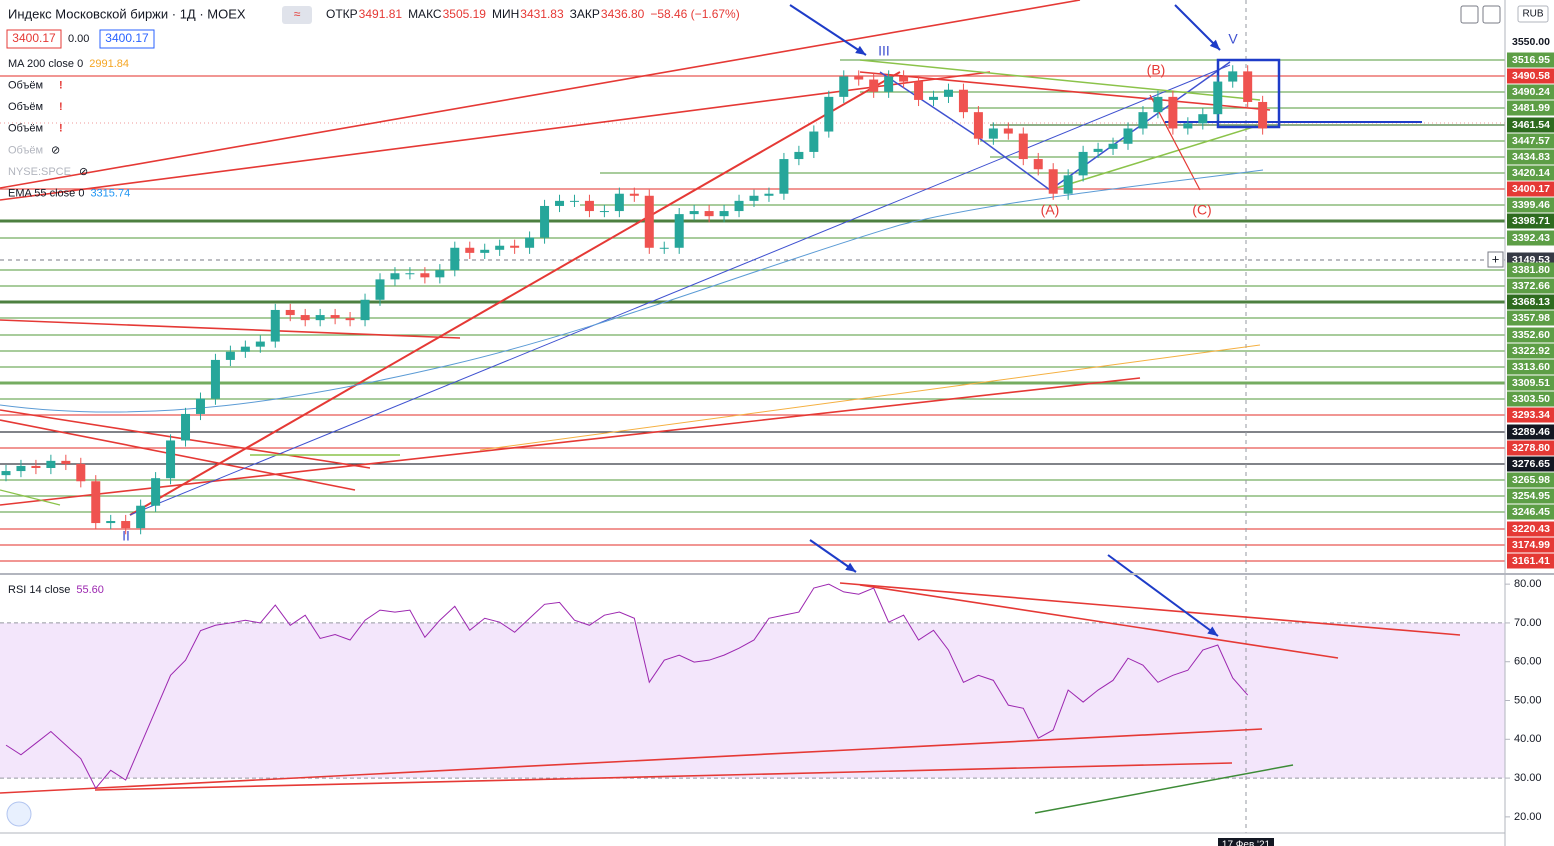 Image resolution: width=1554 pixels, height=846 pixels. Describe the element at coordinates (505, 14) in the screenshot. I see `ohlc-label: МИН` at that location.